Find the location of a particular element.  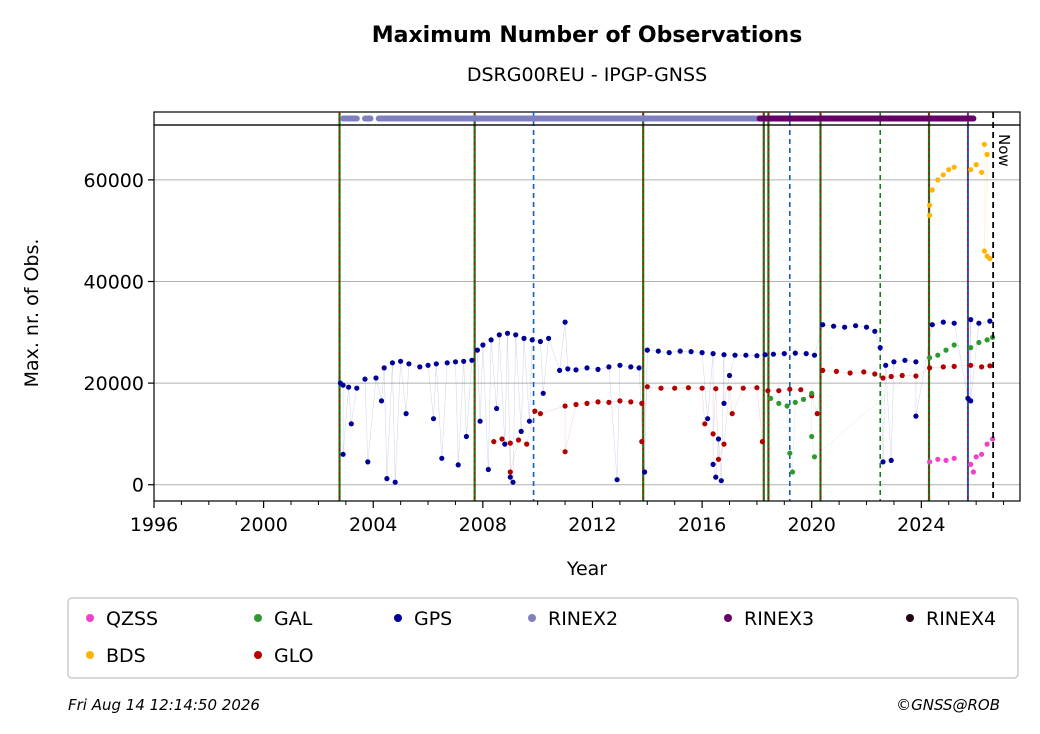

chart-title: Maximum Number of Observations is located at coordinates (587, 35).